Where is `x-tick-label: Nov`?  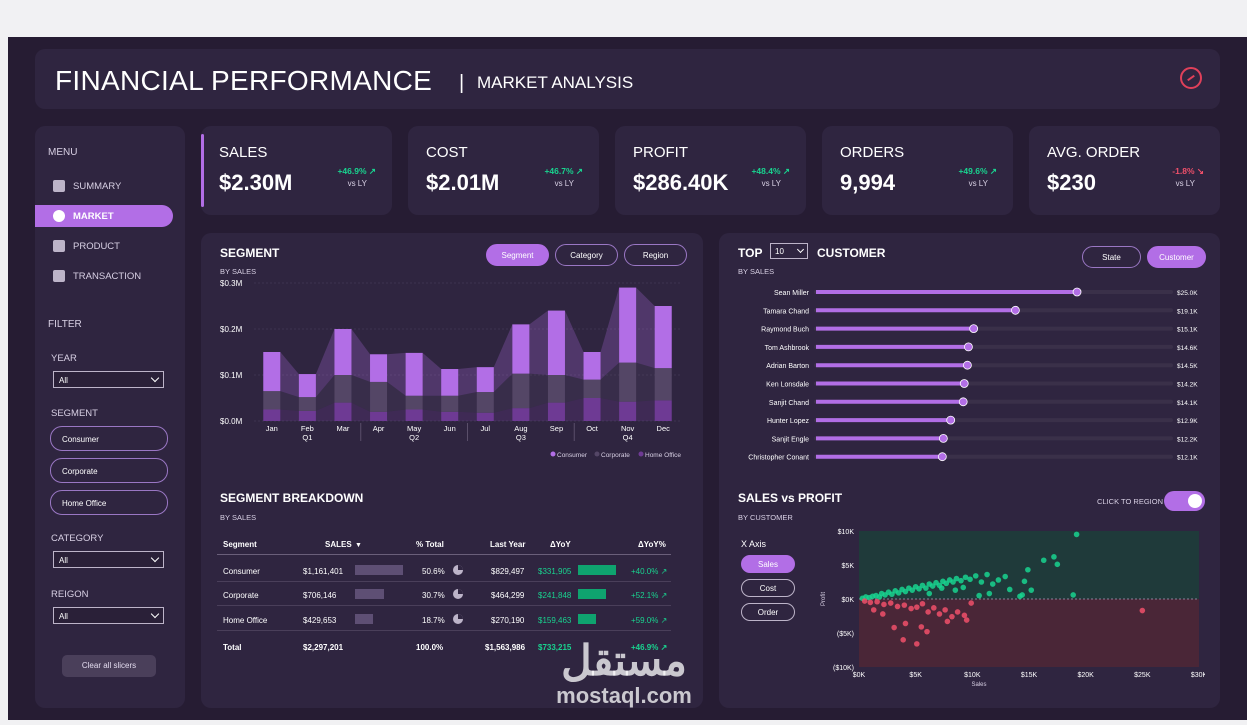
x-tick-label: Nov is located at coordinates (628, 428).